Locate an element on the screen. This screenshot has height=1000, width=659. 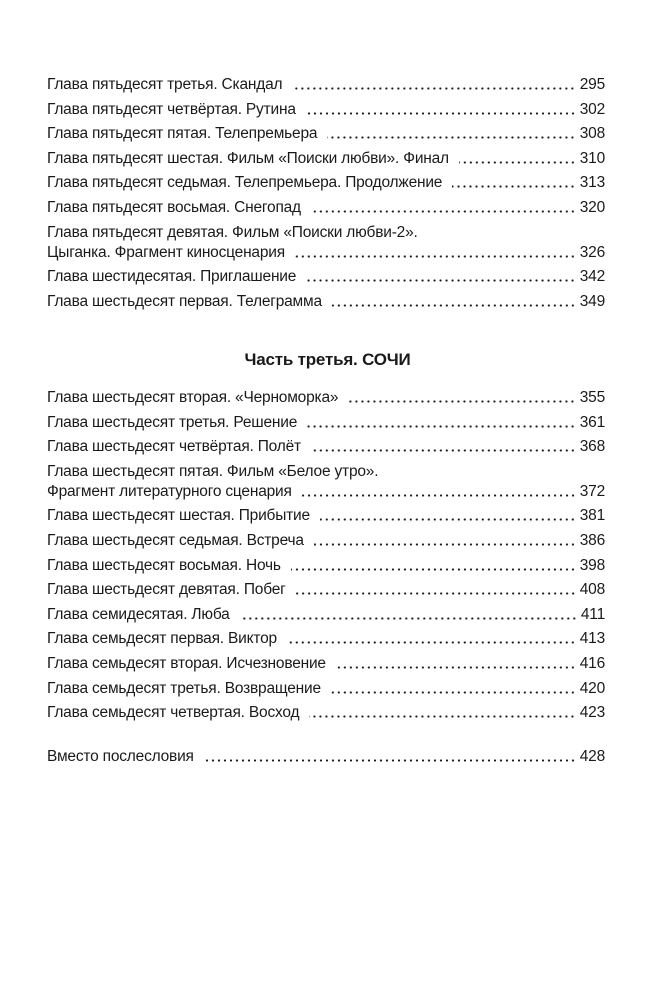
toc-entry: Глава шестьдесят девятая. Побег 408 is located at coordinates (326, 590).